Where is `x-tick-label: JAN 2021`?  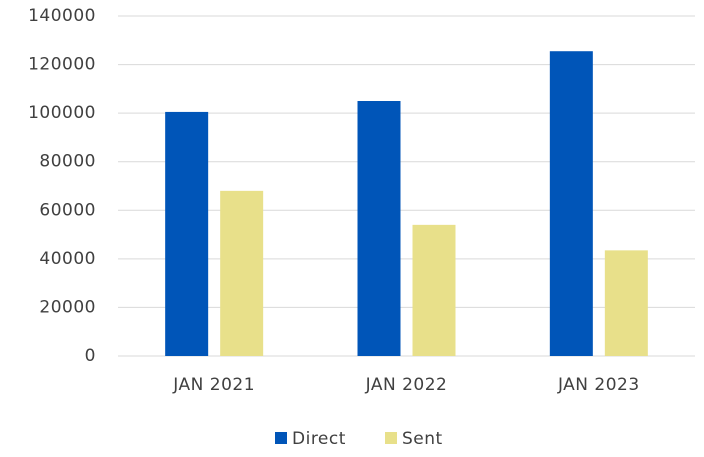 x-tick-label: JAN 2021 is located at coordinates (213, 385).